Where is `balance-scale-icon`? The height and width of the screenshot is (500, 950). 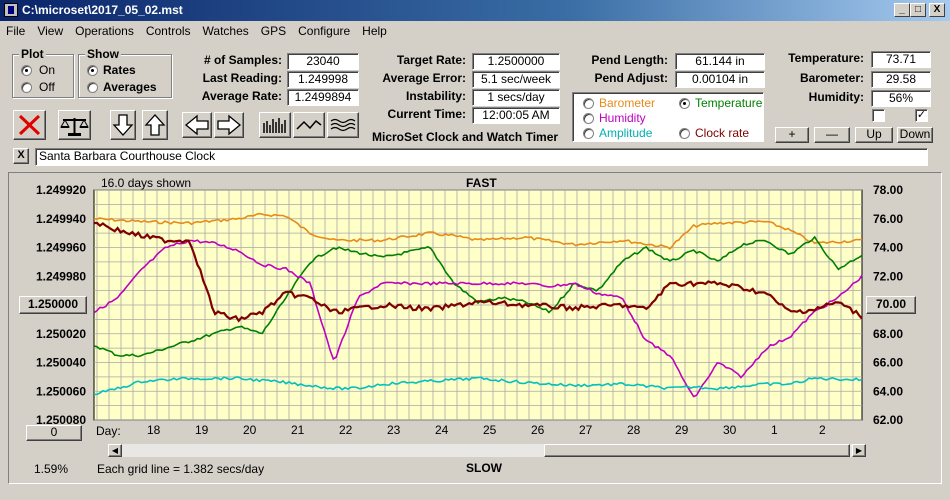 balance-scale-icon is located at coordinates (74, 127).